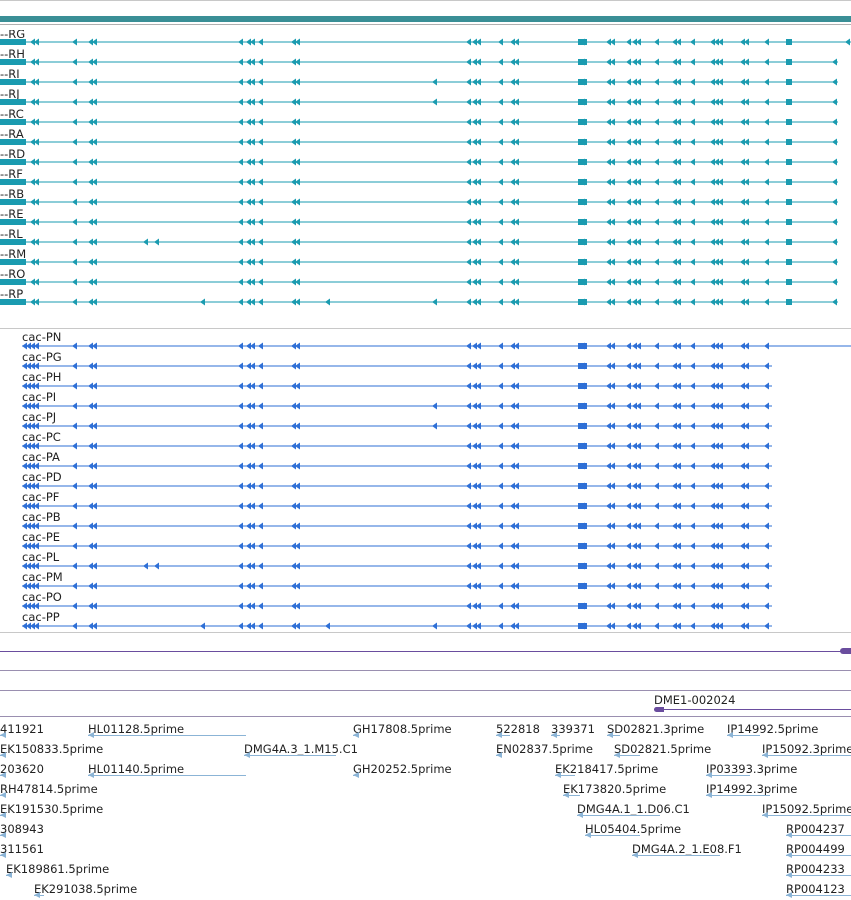  Describe the element at coordinates (85, 888) in the screenshot. I see `est-feature: EK291038.5prime` at that location.